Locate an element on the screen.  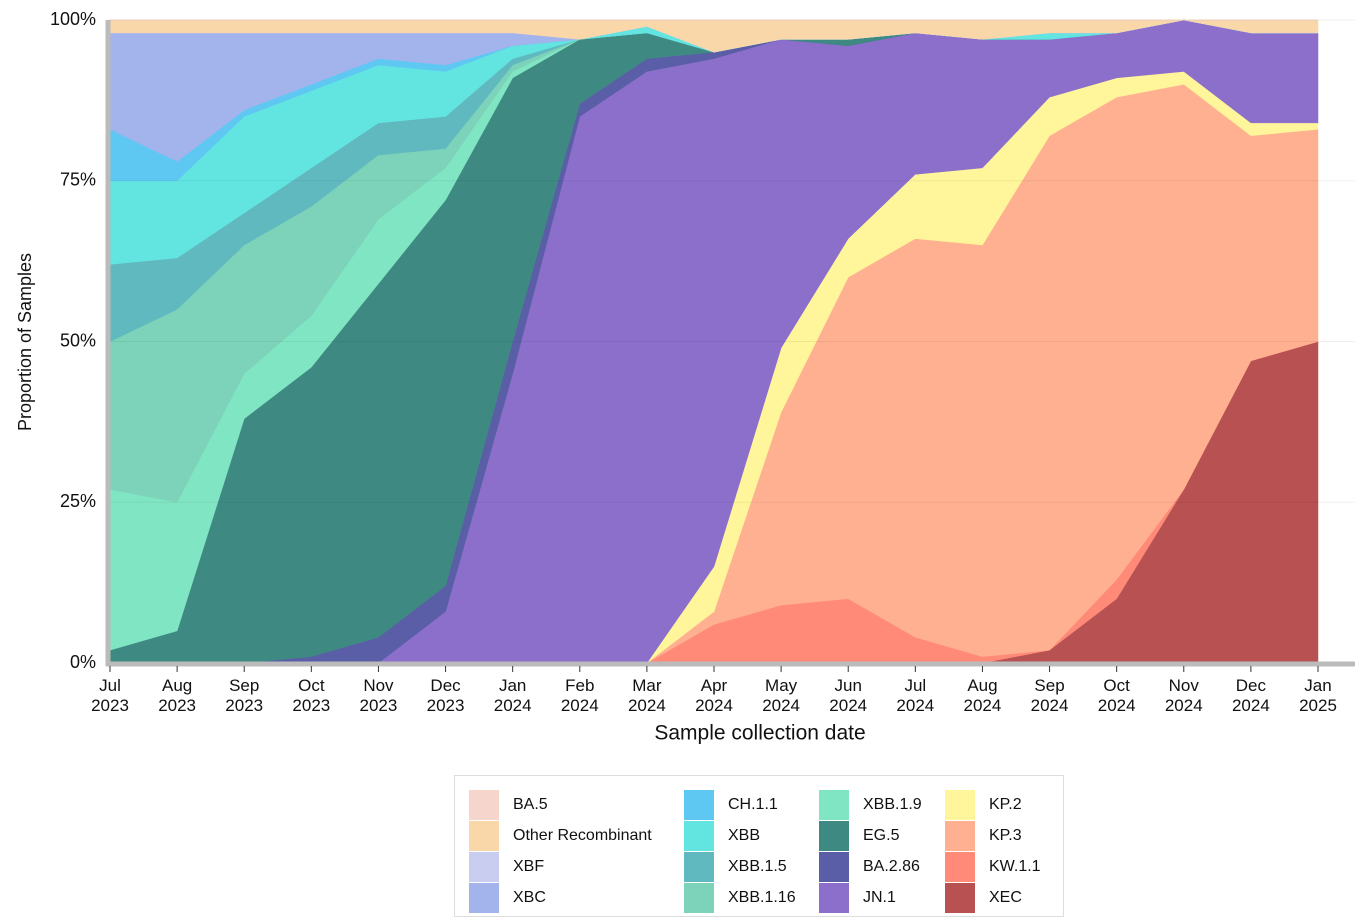
legend-item: EG.5 is located at coordinates (859, 836).